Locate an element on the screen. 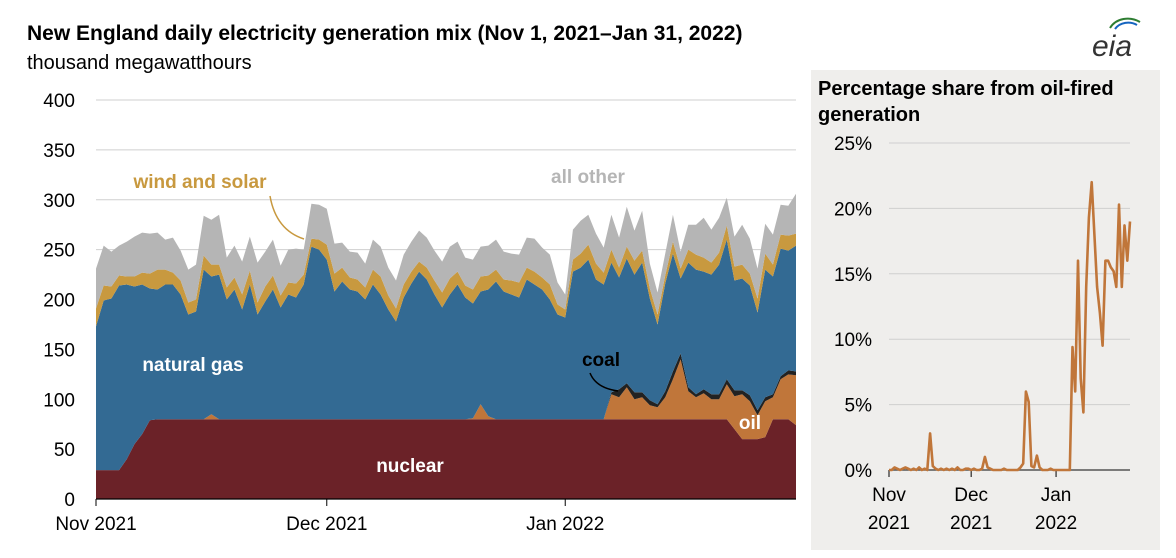  side-x-tick-year: 2022 is located at coordinates (1056, 523).